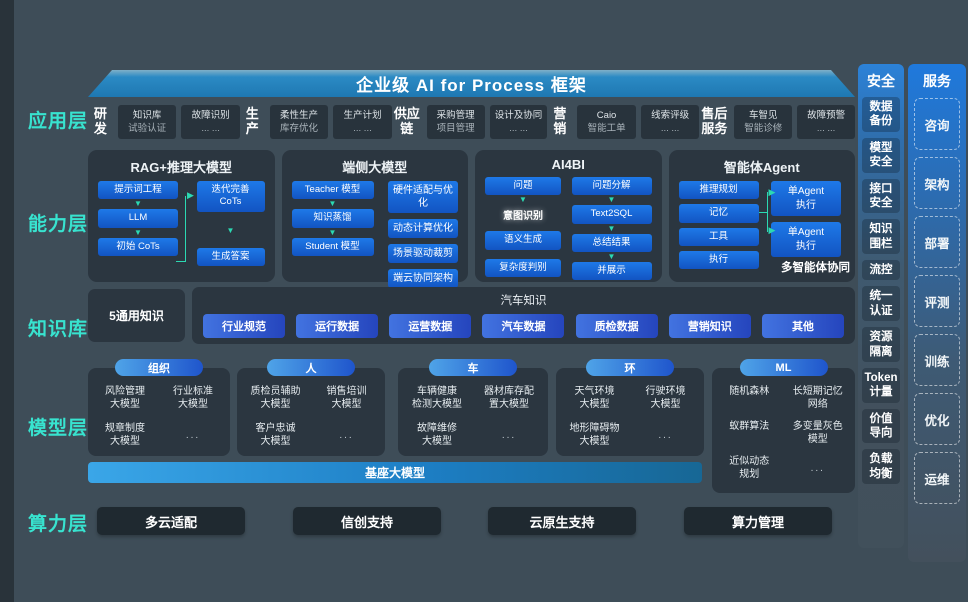  Describe the element at coordinates (125, 435) in the screenshot. I see `model-item: 规章制度 大模型` at that location.